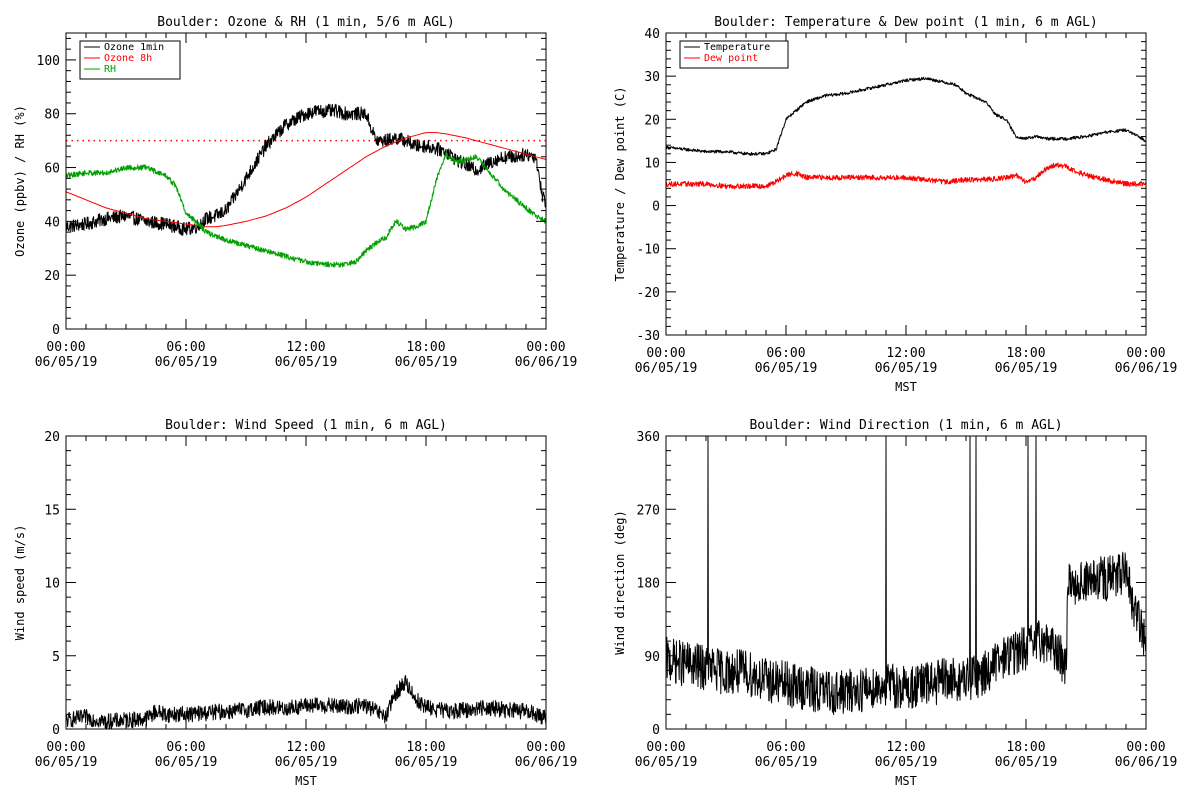  What do you see at coordinates (652, 657) in the screenshot?
I see `y-tick-label: 90` at bounding box center [652, 657].